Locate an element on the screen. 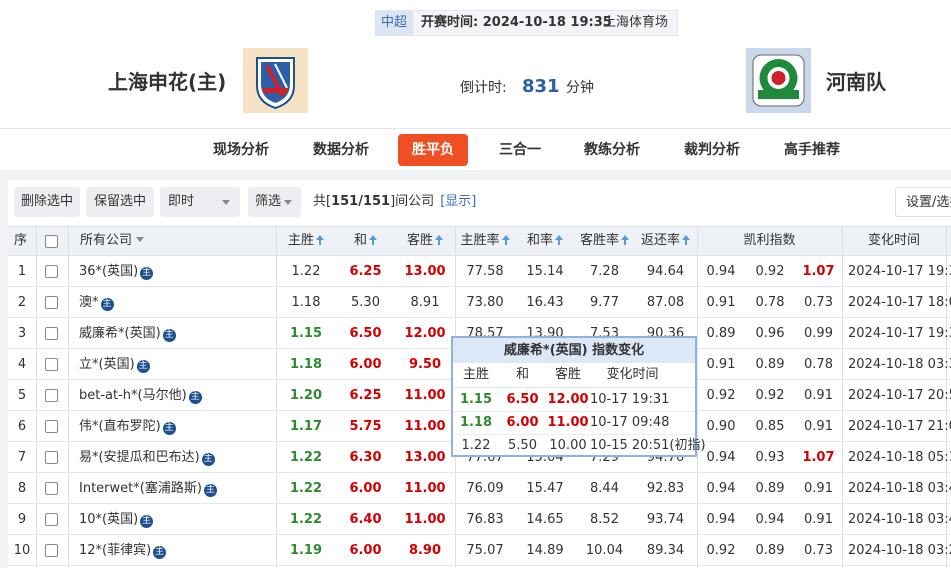 This screenshot has width=951, height=568. company: Interwet*(塞浦路斯) 主 is located at coordinates (148, 488).